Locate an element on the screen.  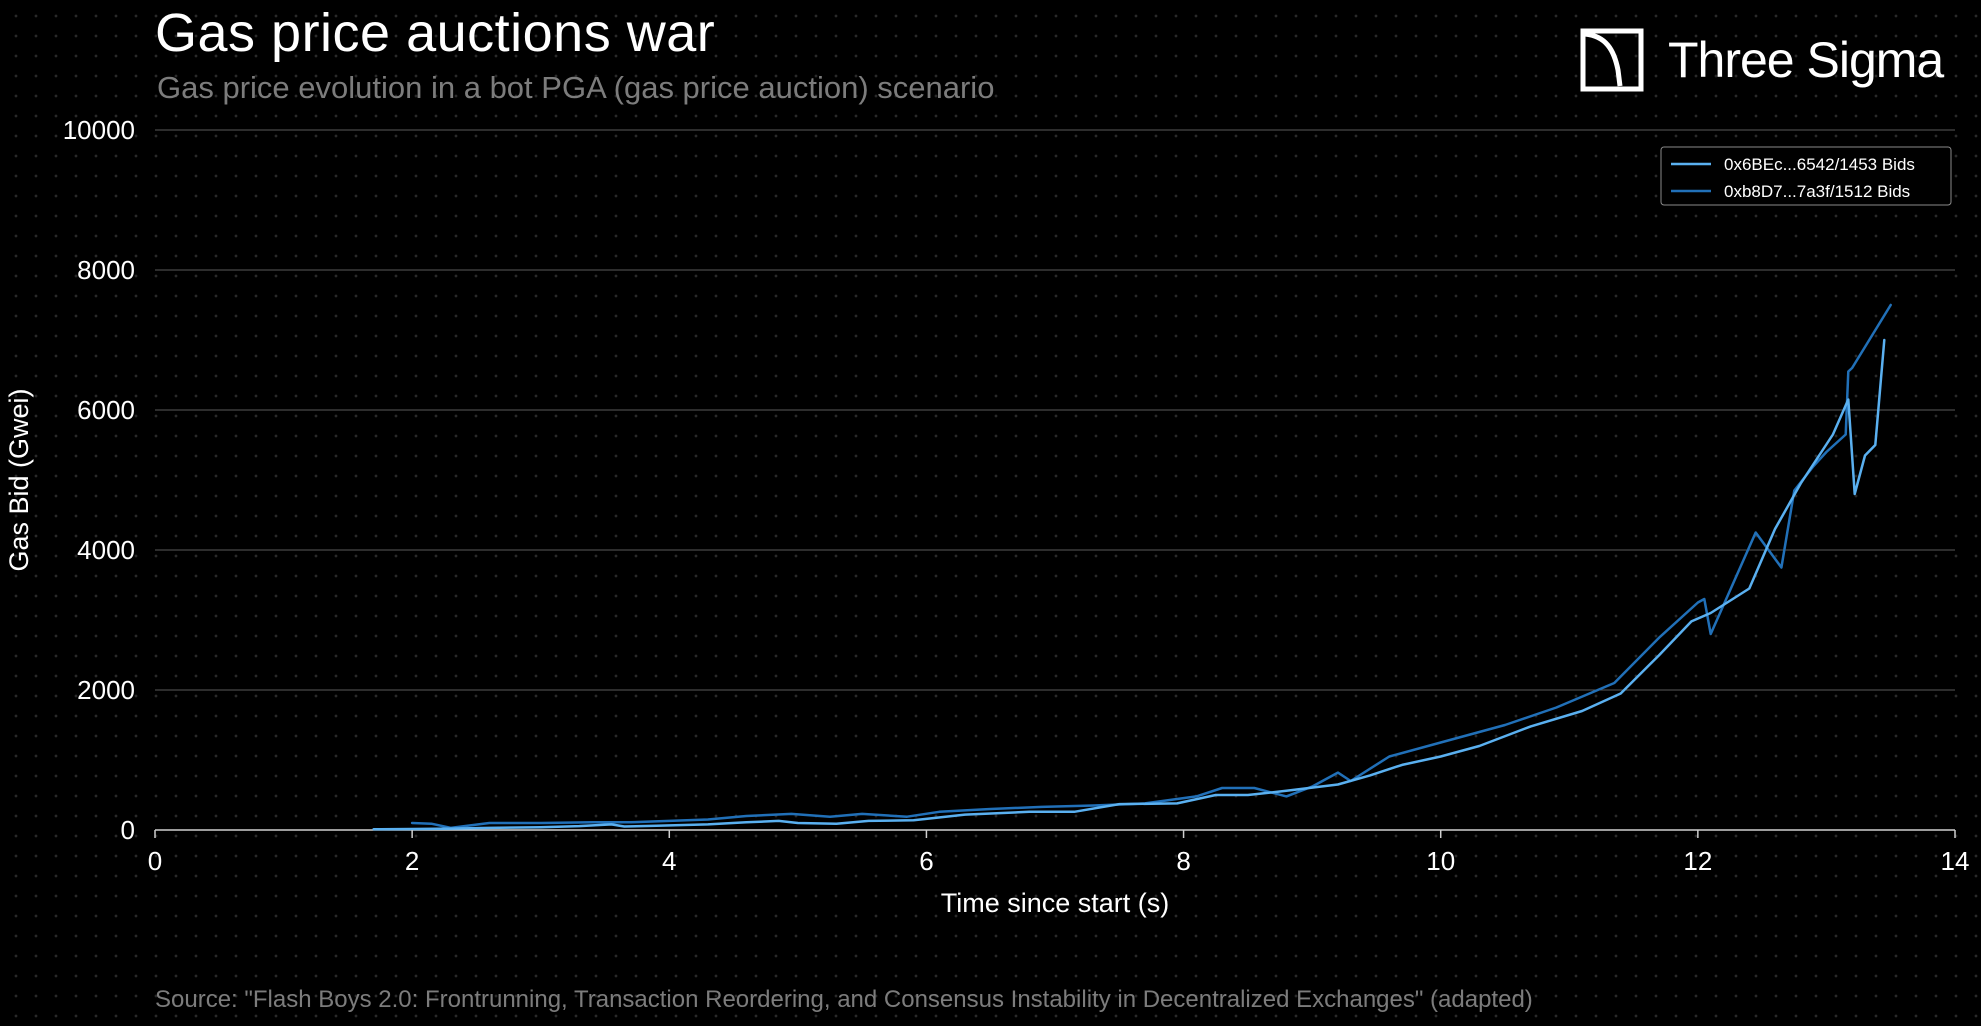
legend-box is located at coordinates (1806, 176).